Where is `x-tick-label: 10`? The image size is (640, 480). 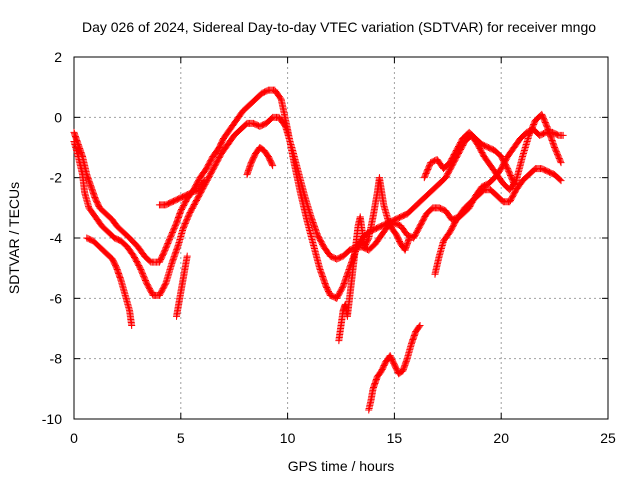
x-tick-label: 10 is located at coordinates (288, 438).